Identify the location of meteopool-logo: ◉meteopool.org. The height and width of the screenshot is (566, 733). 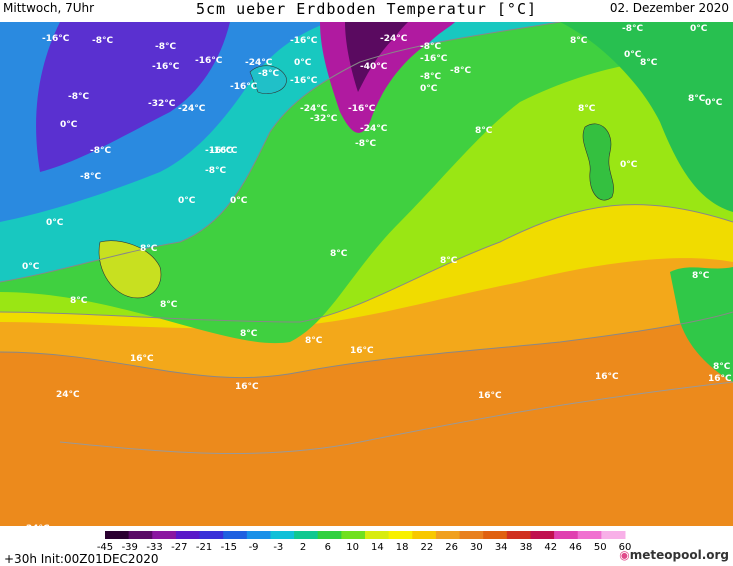
(674, 555).